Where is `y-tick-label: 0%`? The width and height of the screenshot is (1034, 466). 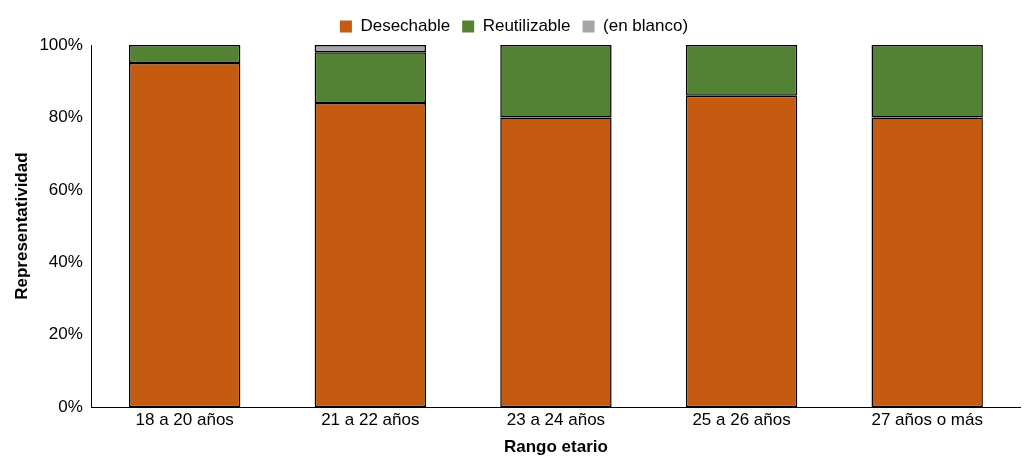
y-tick-label: 0% is located at coordinates (70, 406).